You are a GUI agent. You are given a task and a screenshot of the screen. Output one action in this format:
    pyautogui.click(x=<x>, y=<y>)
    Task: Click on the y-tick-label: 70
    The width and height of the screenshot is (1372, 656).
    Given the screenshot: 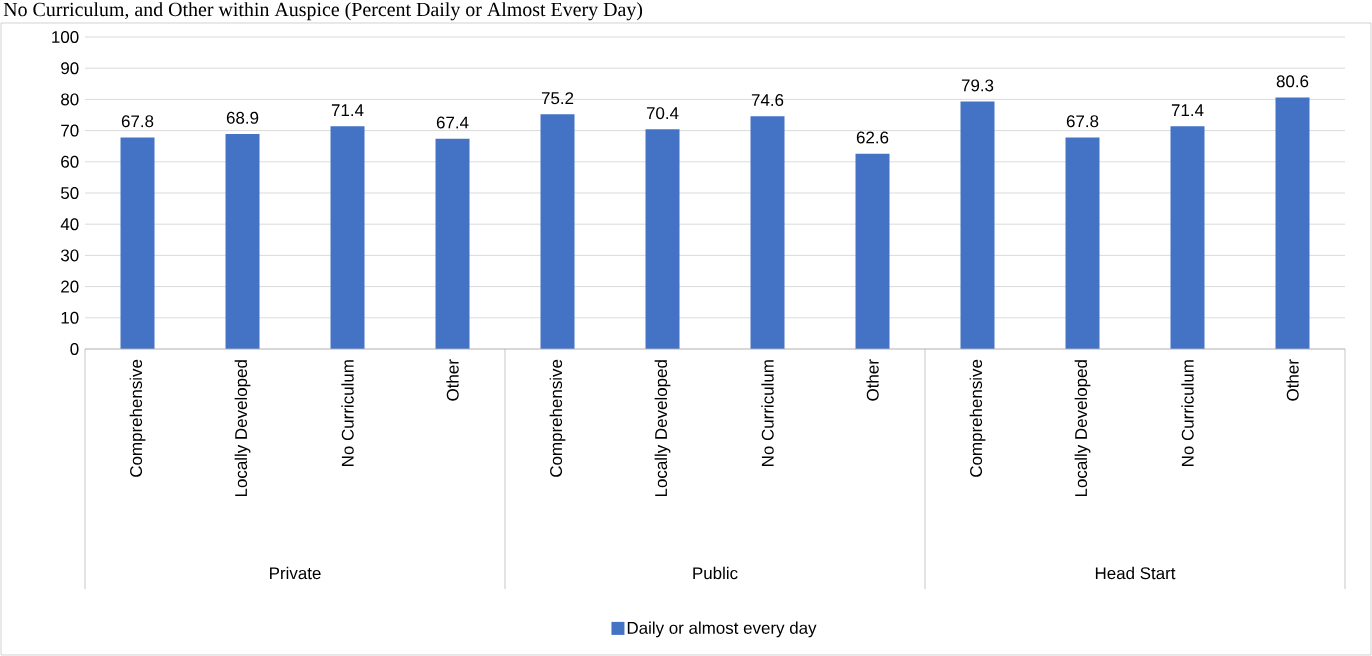 What is the action you would take?
    pyautogui.click(x=70, y=130)
    